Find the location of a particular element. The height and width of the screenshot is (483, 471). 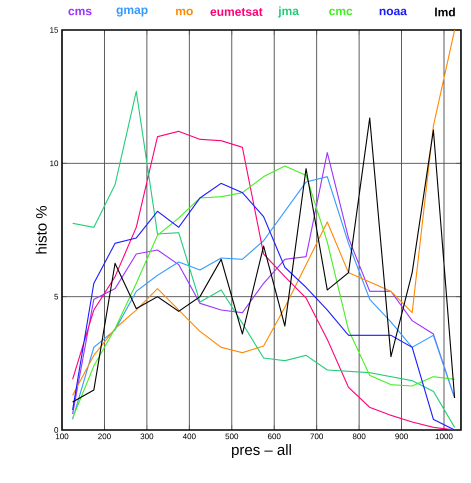

x-tick-label: 900 is located at coordinates (401, 437).